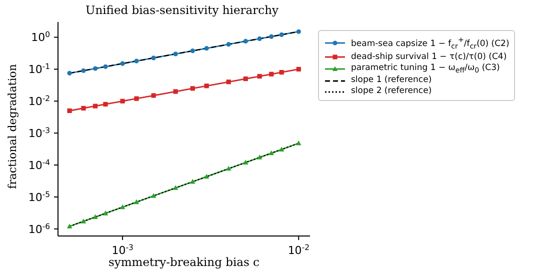 Image resolution: width=550 pixels, height=280 pixels. Describe the element at coordinates (391, 92) in the screenshot. I see `legend-label: slope 2 (reference)` at that location.